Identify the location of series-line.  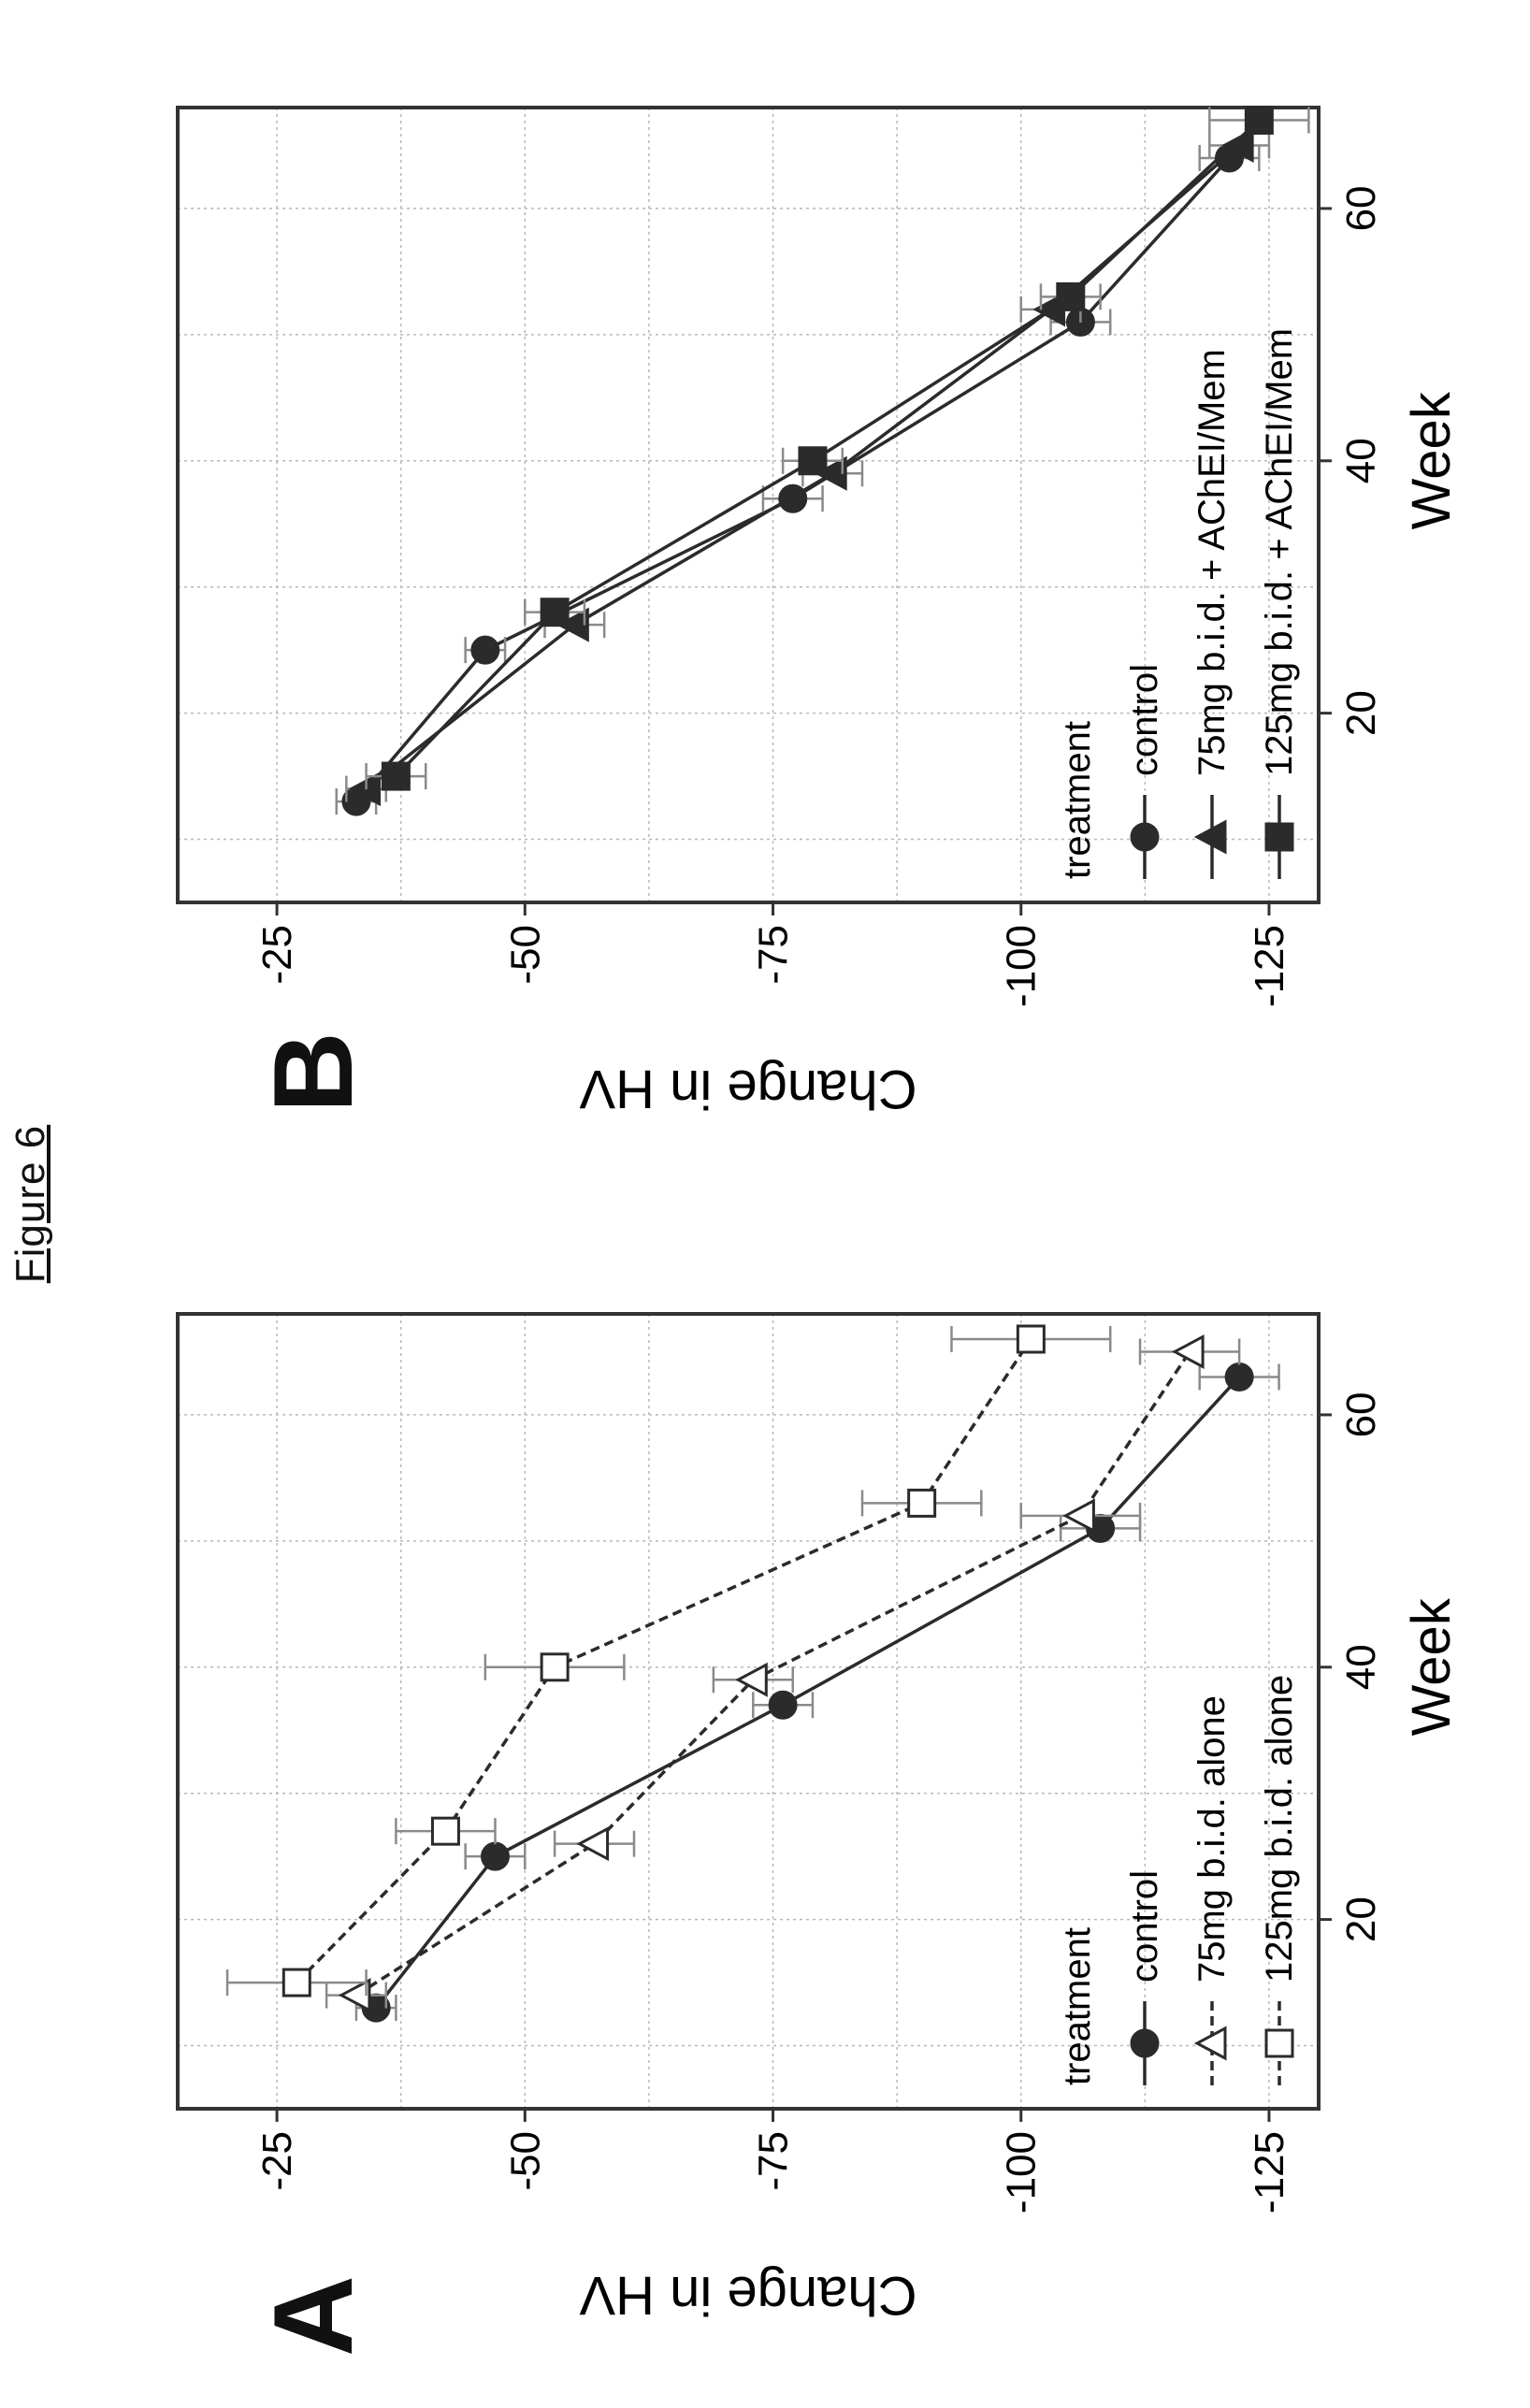
(664, 1661).